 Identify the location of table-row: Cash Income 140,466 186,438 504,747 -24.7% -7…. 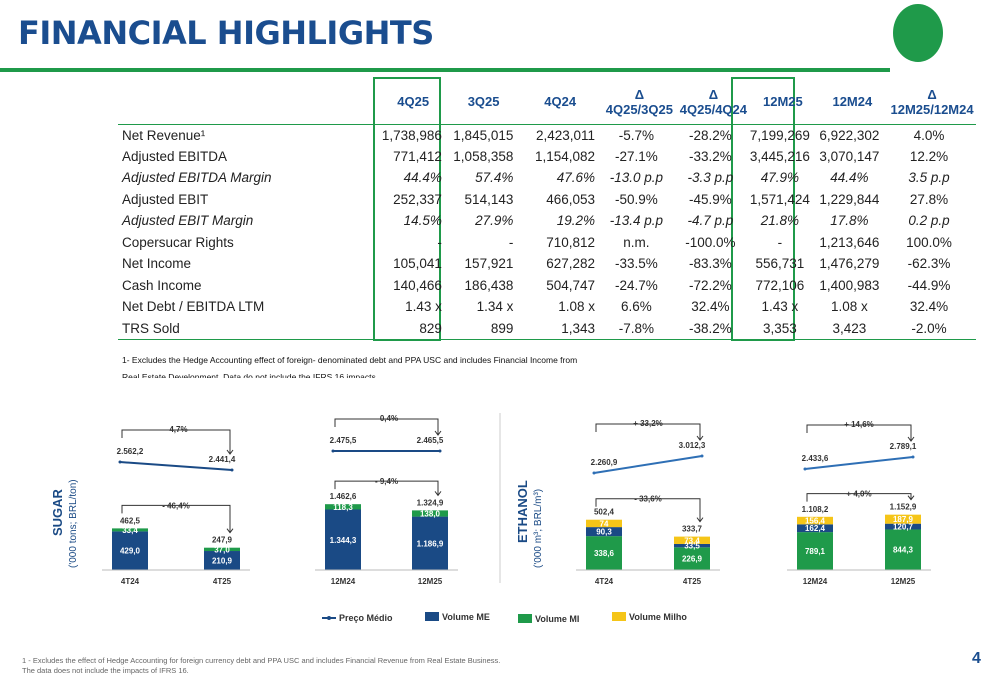
(547, 286).